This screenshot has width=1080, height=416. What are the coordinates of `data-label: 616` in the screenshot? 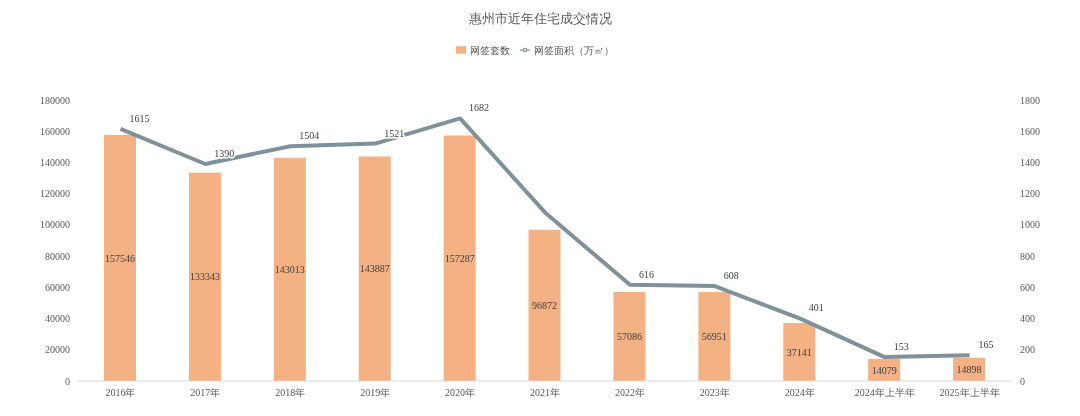 It's located at (646, 274).